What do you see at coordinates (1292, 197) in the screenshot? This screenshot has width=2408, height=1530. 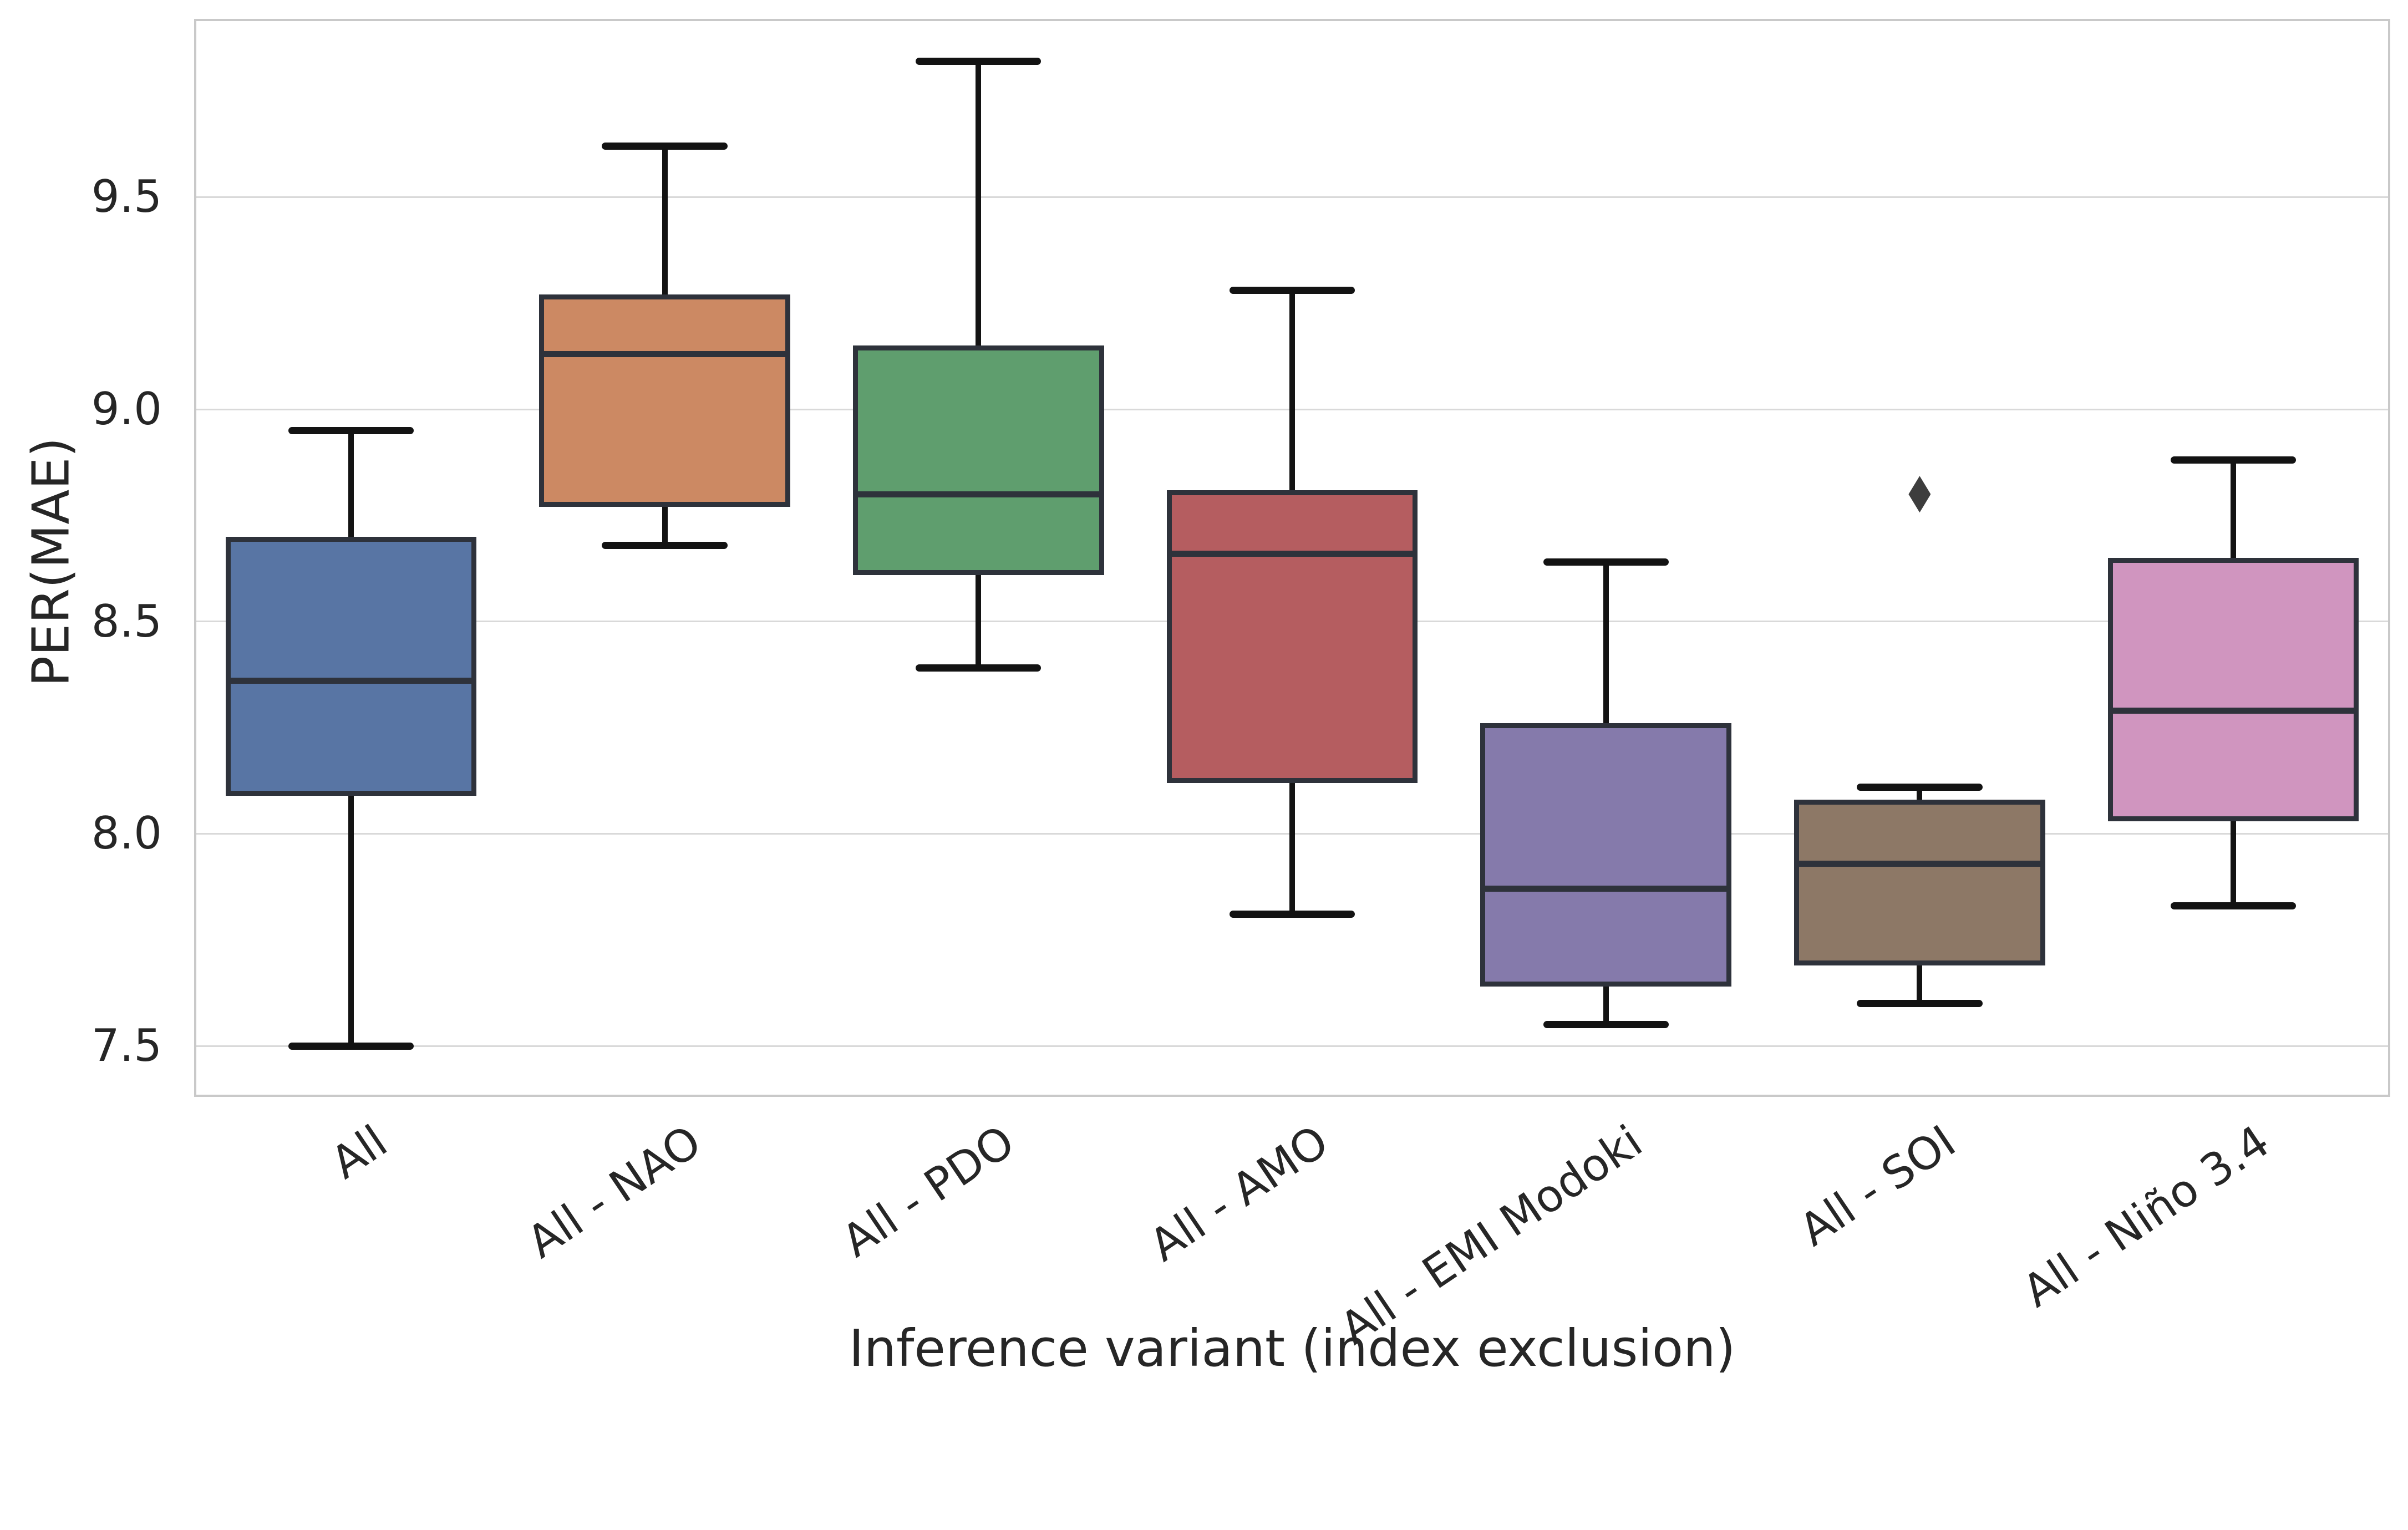 I see `gridline-y-9.5` at bounding box center [1292, 197].